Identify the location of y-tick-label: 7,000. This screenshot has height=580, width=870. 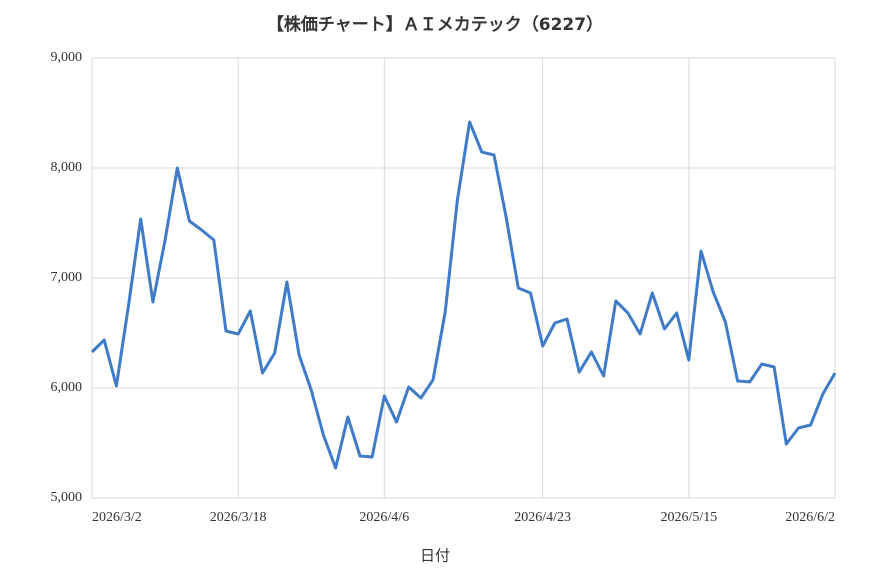
(67, 277).